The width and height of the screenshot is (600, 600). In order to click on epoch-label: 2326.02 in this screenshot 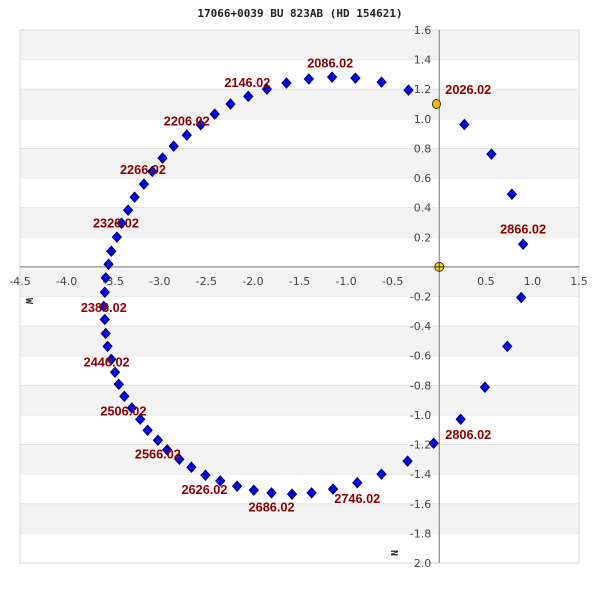, I will do `click(116, 222)`.